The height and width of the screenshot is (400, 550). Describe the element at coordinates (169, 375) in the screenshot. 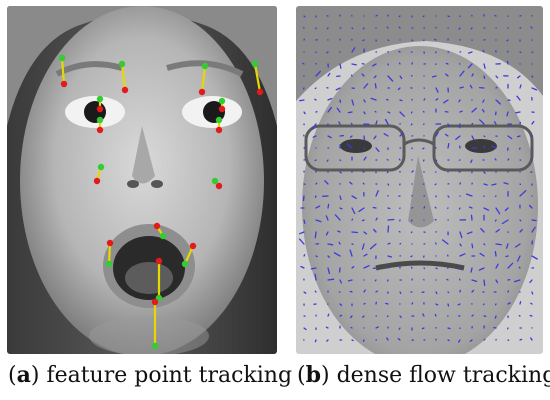

I see `caption-a-text: feature point tracking` at that location.